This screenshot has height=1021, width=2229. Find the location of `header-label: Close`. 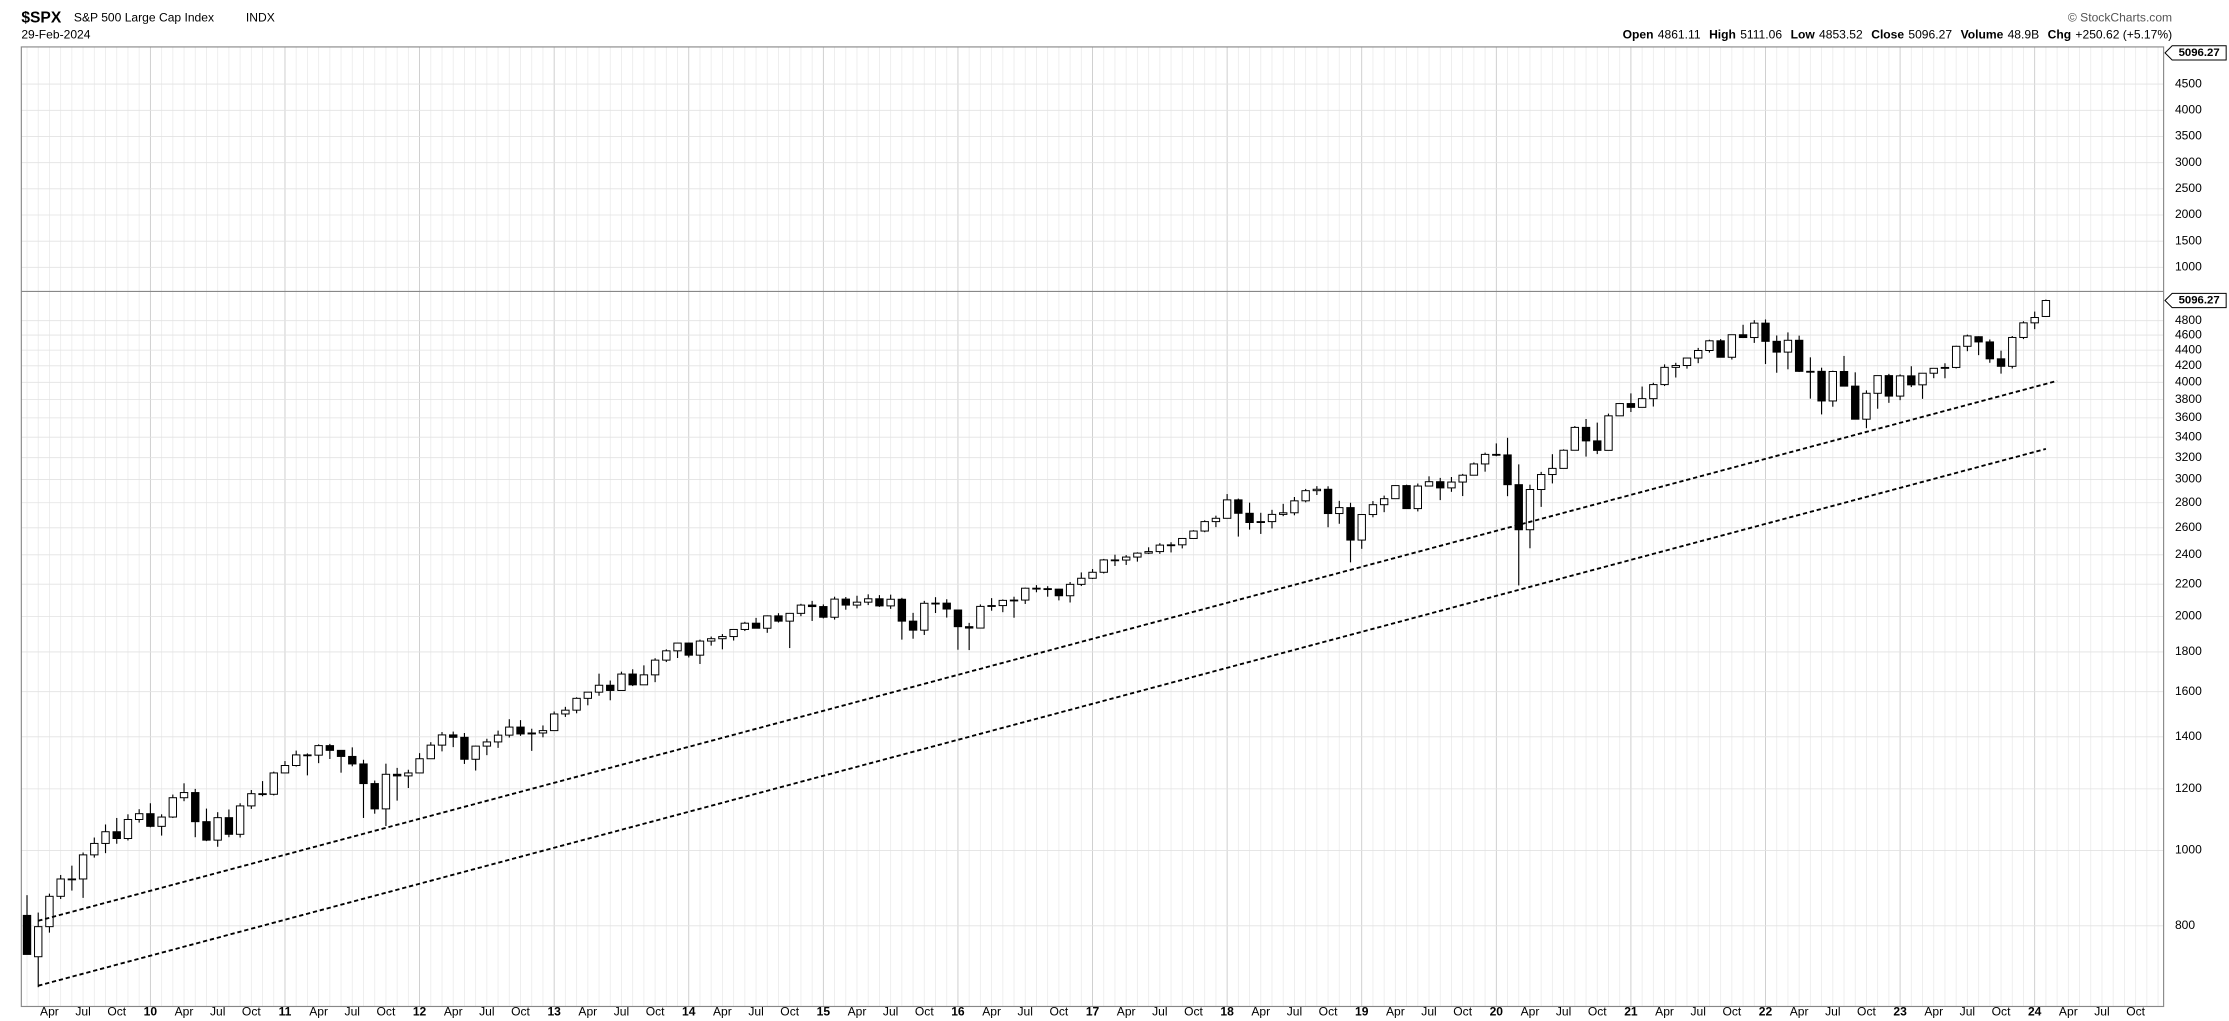

header-label: Close is located at coordinates (1887, 35).